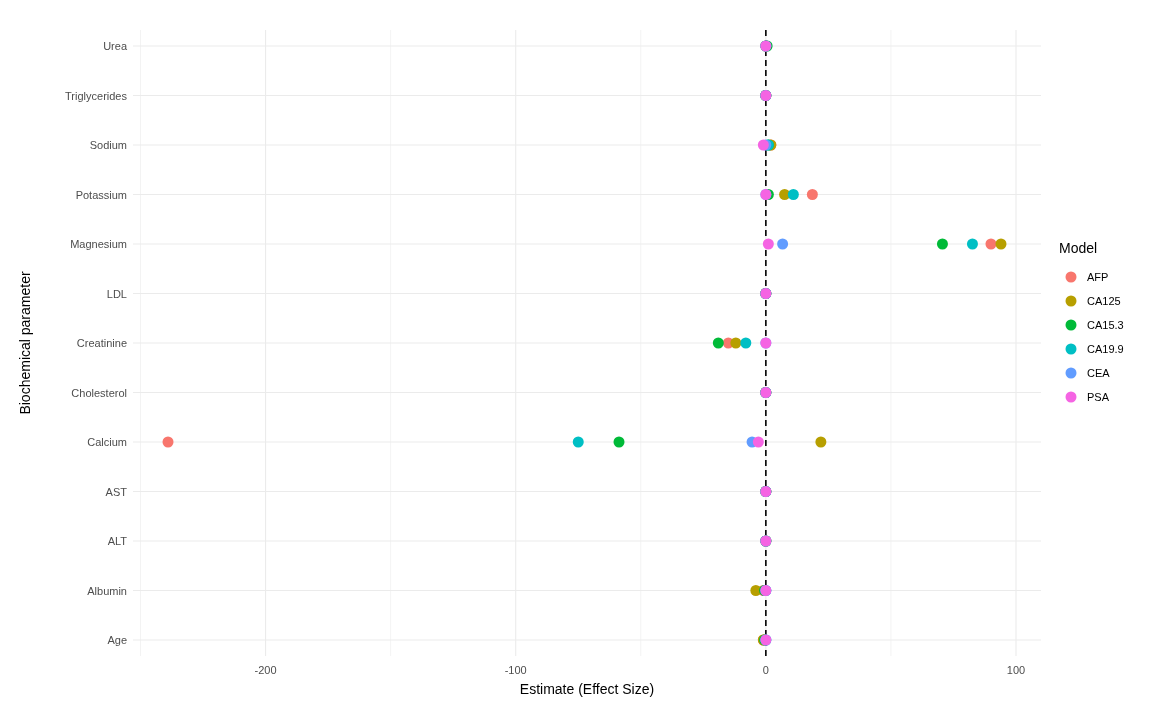 This screenshot has height=720, width=1163. I want to click on legend-label: CEA, so click(1099, 373).